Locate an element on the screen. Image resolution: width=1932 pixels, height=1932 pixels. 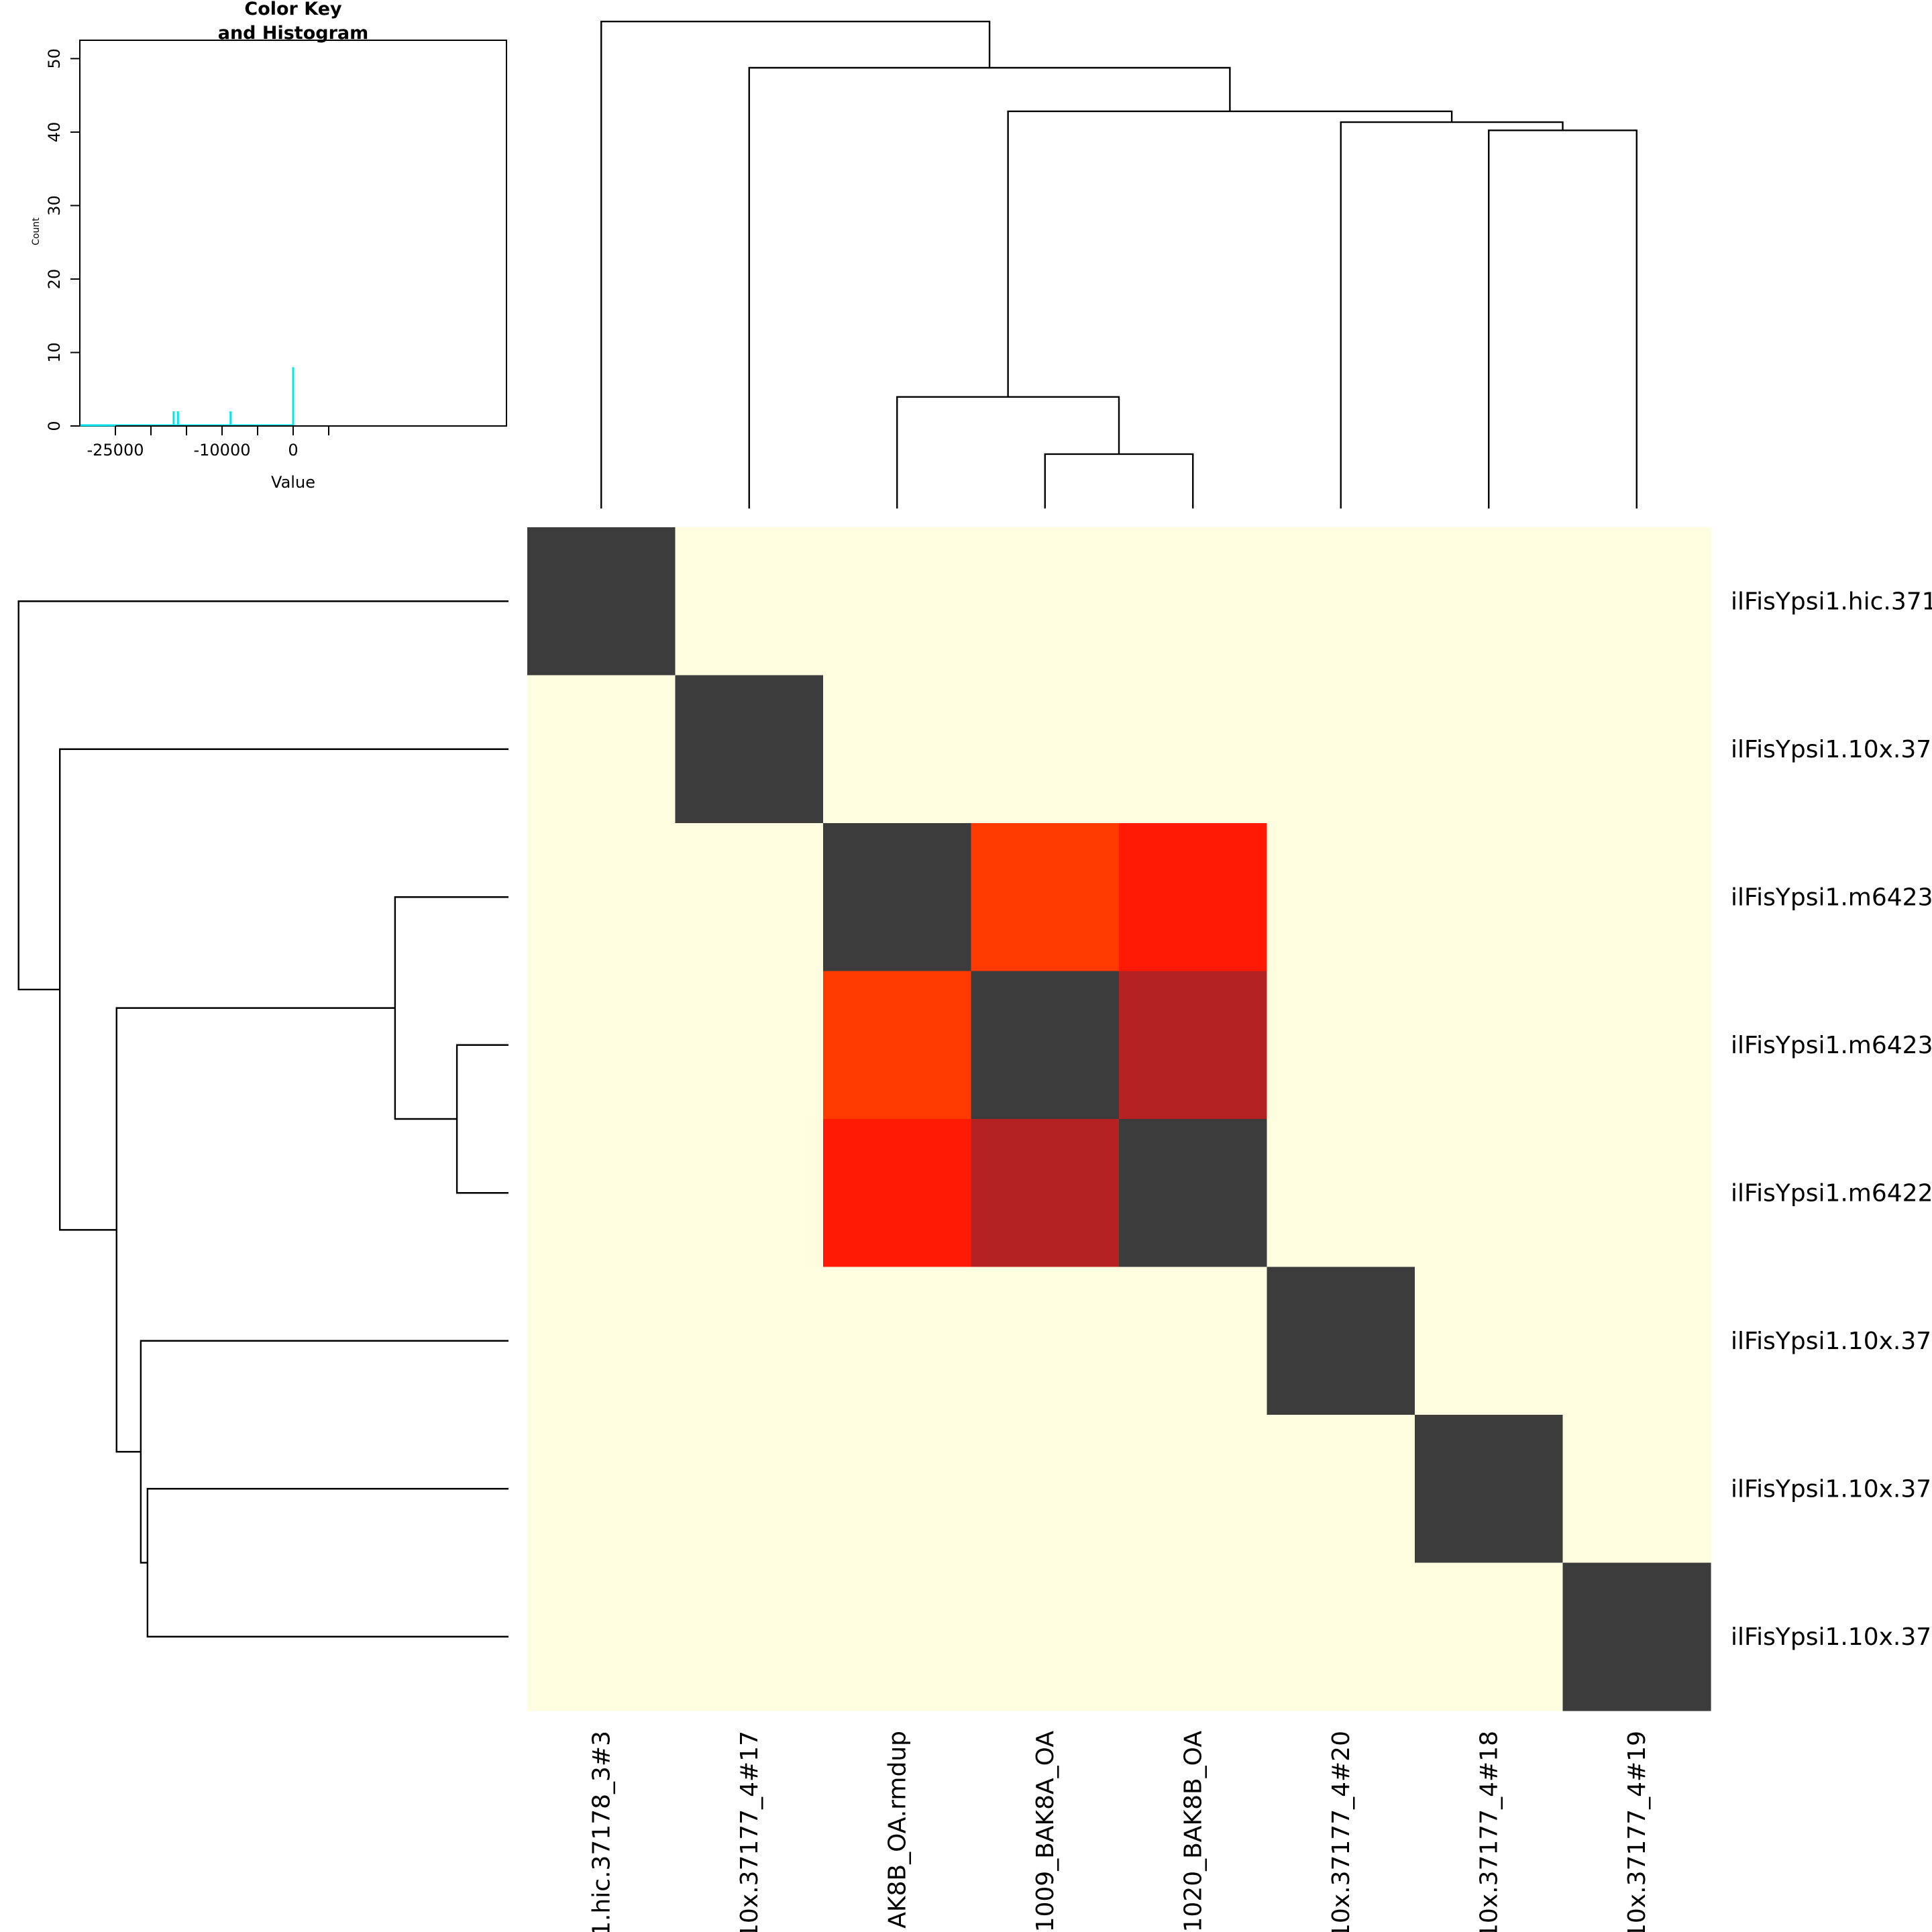
row-label: ilFisYpsi1.m6423 is located at coordinates (1831, 1045).